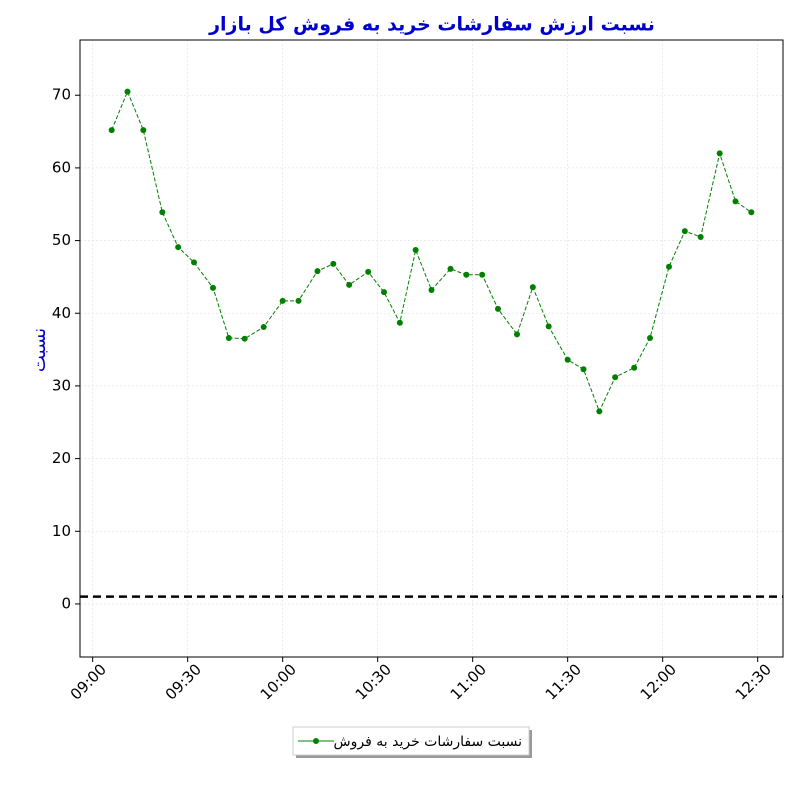  I want to click on y-tick-label: 10, so click(61, 531).